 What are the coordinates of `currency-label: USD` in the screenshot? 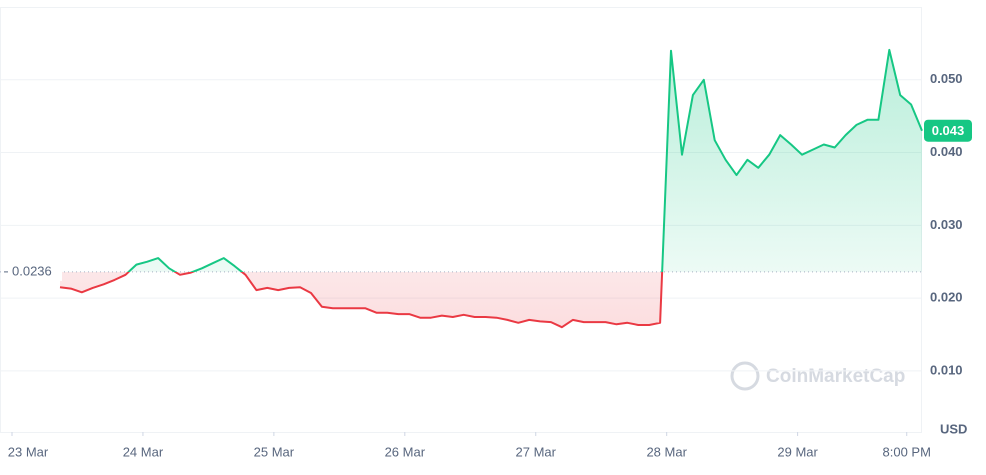 It's located at (953, 428).